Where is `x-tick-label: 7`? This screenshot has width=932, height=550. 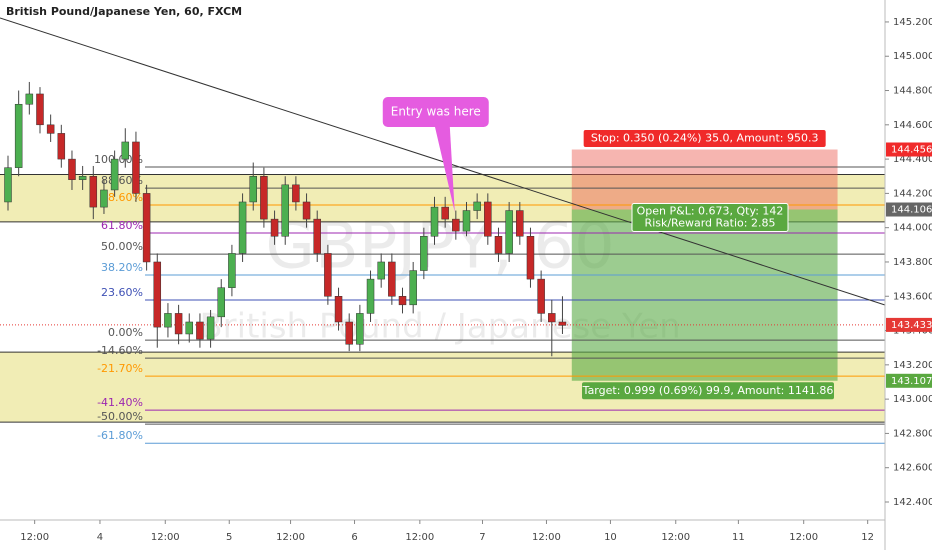 x-tick-label: 7 is located at coordinates (482, 537).